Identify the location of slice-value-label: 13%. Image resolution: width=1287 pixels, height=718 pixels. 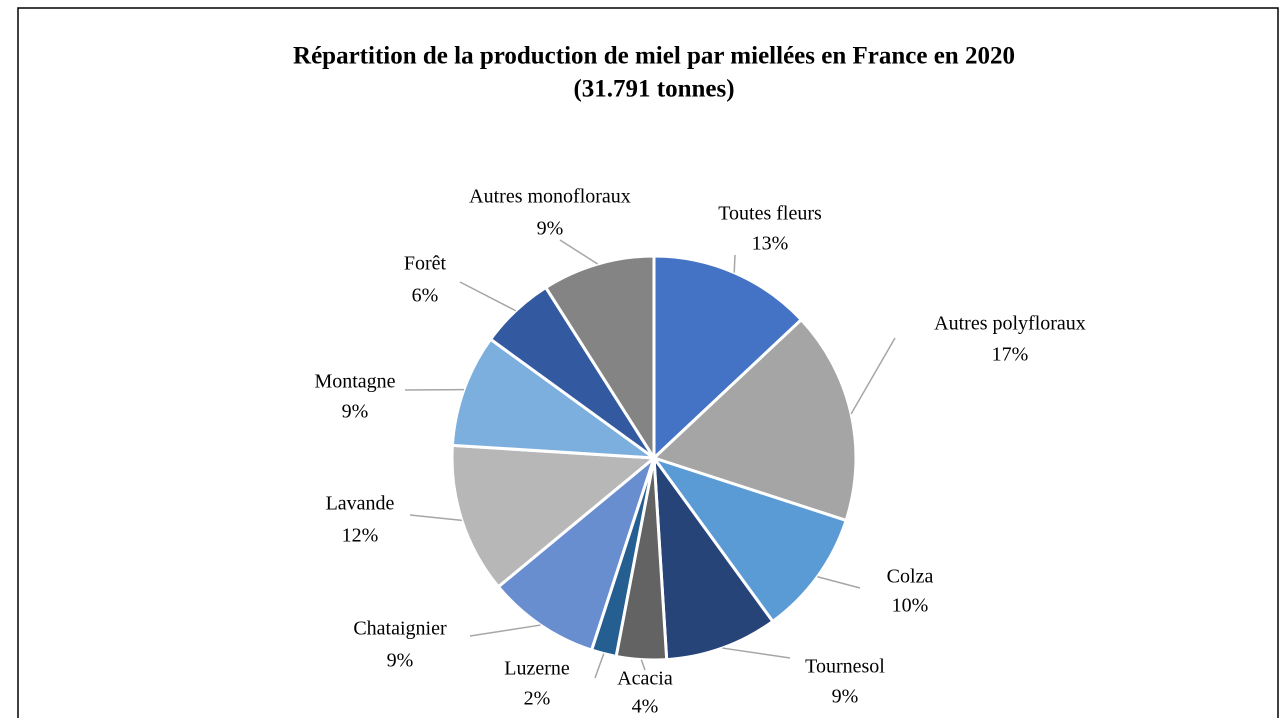
(770, 244).